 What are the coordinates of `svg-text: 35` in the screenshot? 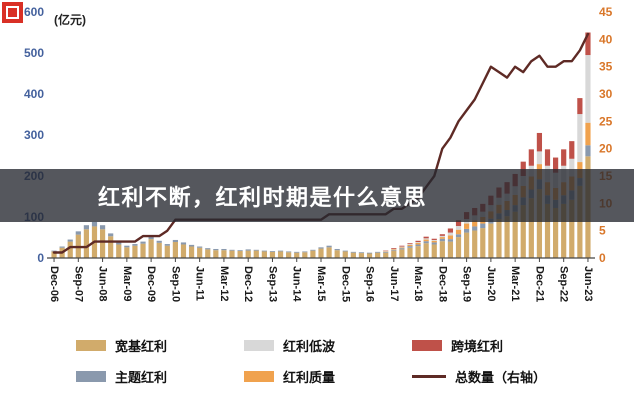 It's located at (606, 67).